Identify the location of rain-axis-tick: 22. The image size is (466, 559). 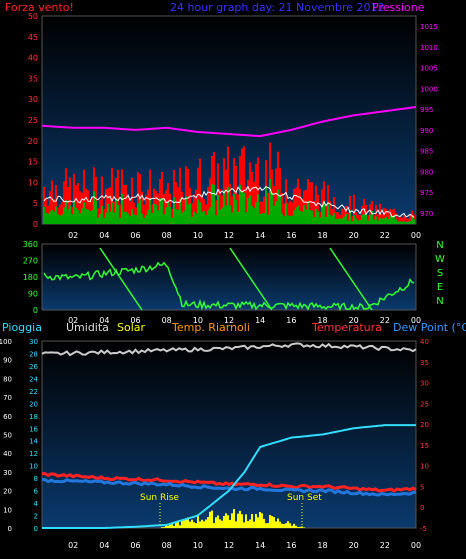
(33, 392).